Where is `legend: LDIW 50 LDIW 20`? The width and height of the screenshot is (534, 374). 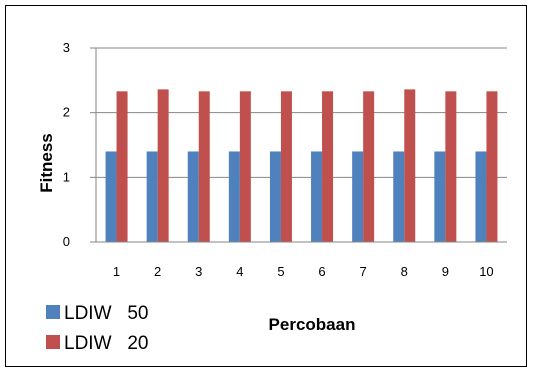 legend: LDIW 50 LDIW 20 is located at coordinates (97, 328).